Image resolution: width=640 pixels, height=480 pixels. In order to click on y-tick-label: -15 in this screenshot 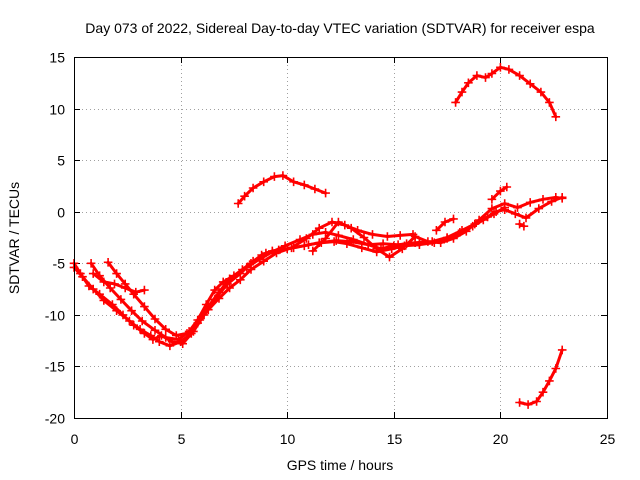, I will do `click(55, 367)`.